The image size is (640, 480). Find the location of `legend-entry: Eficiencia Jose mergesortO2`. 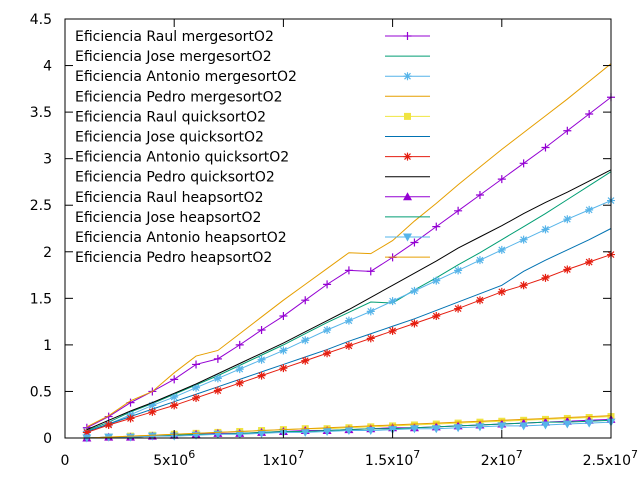

legend-entry: Eficiencia Jose mergesortO2 is located at coordinates (252, 57).